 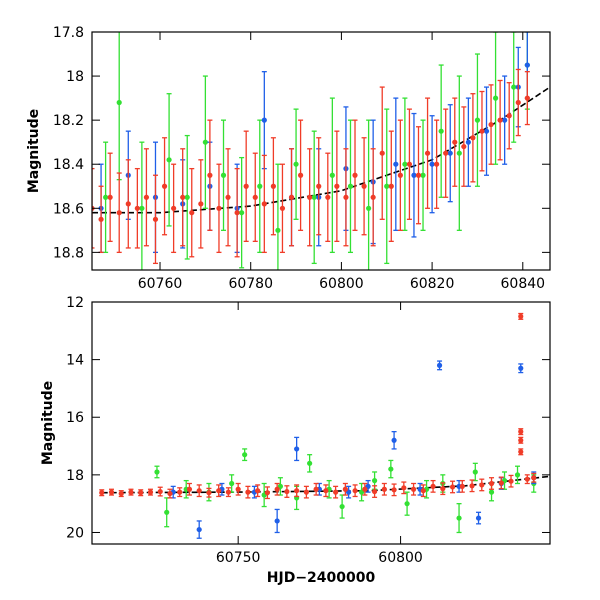 What do you see at coordinates (75, 361) in the screenshot?
I see `bottom-y-tick-label: 14` at bounding box center [75, 361].